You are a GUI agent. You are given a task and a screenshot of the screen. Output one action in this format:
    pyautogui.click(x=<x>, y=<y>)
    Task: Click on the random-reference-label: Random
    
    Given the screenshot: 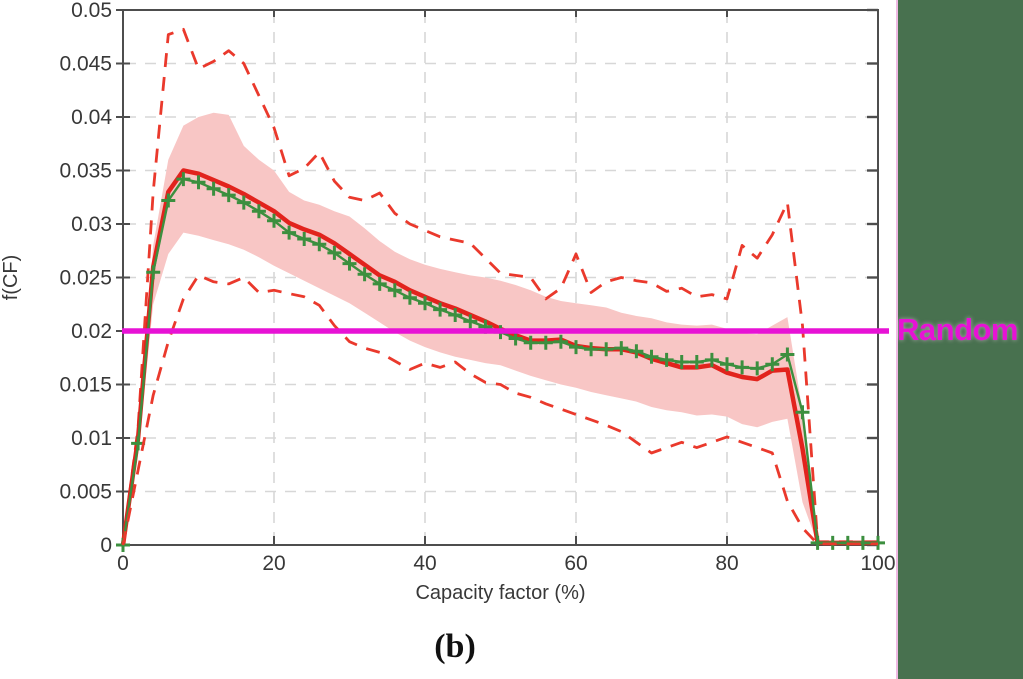 What is the action you would take?
    pyautogui.click(x=958, y=329)
    